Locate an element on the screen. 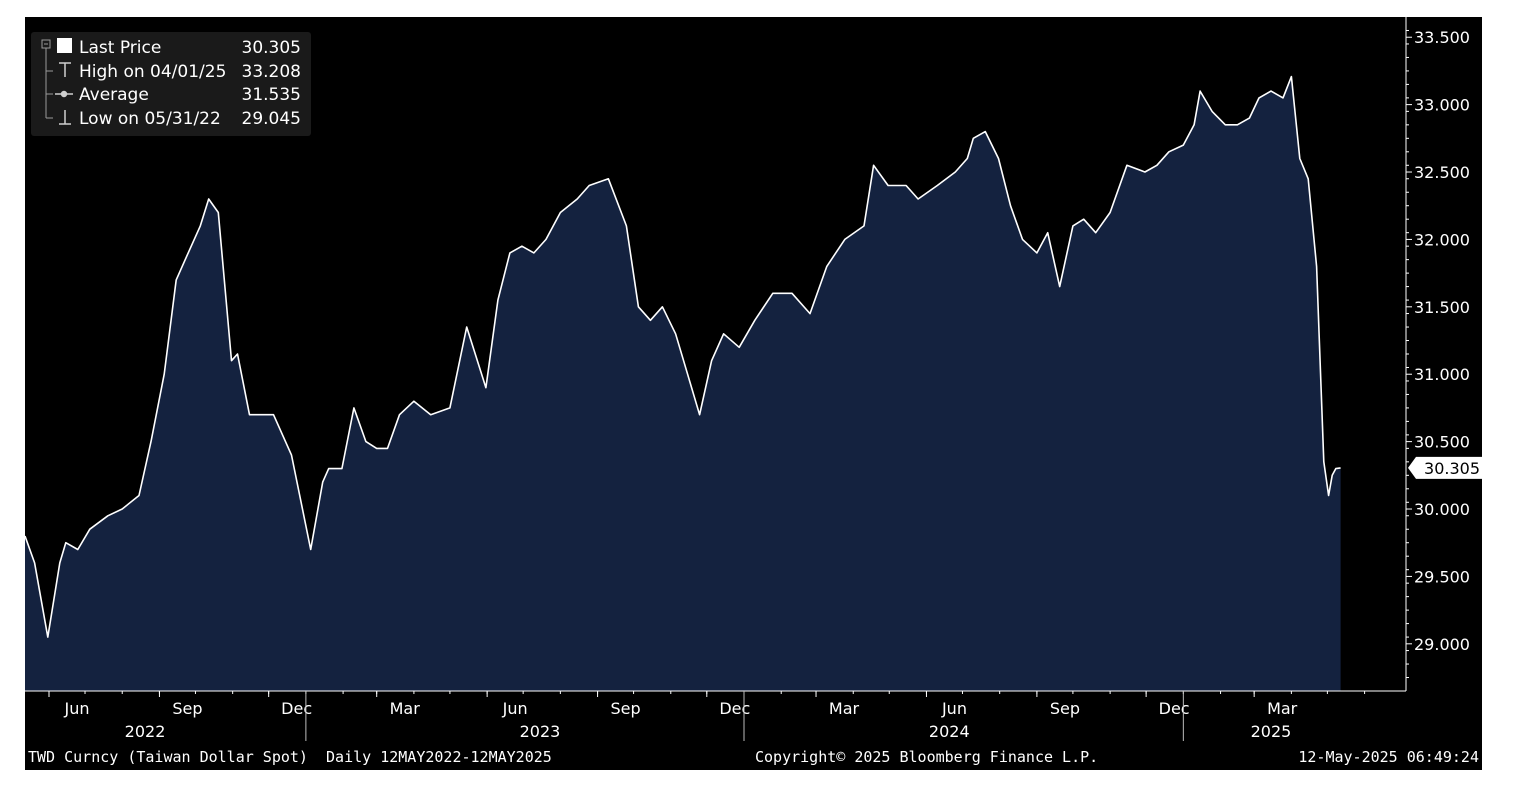 The height and width of the screenshot is (812, 1522). average-marker-icon is located at coordinates (64, 94).